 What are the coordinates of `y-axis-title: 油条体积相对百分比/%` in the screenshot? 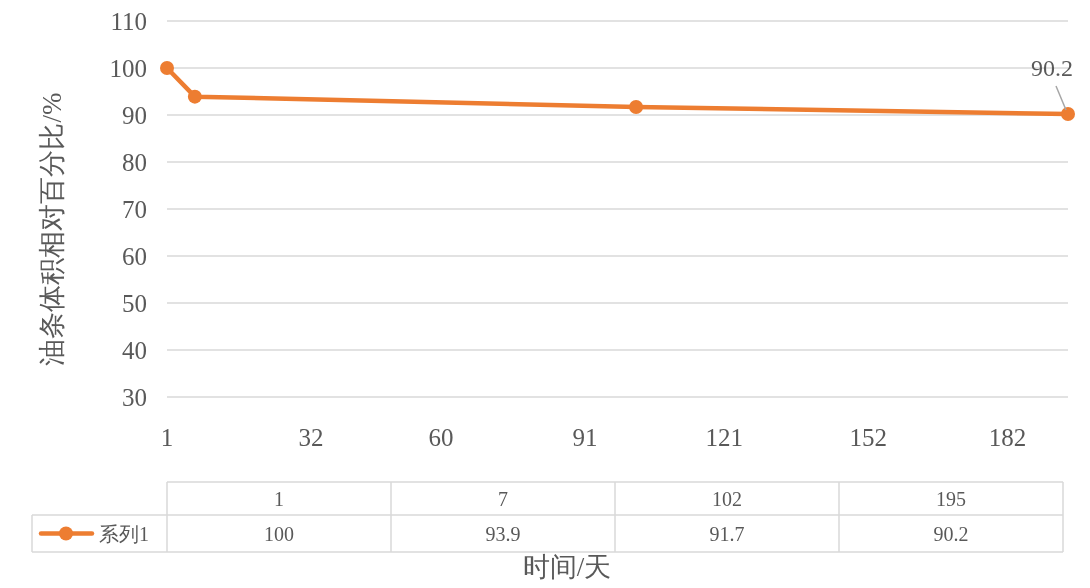 It's located at (52, 229).